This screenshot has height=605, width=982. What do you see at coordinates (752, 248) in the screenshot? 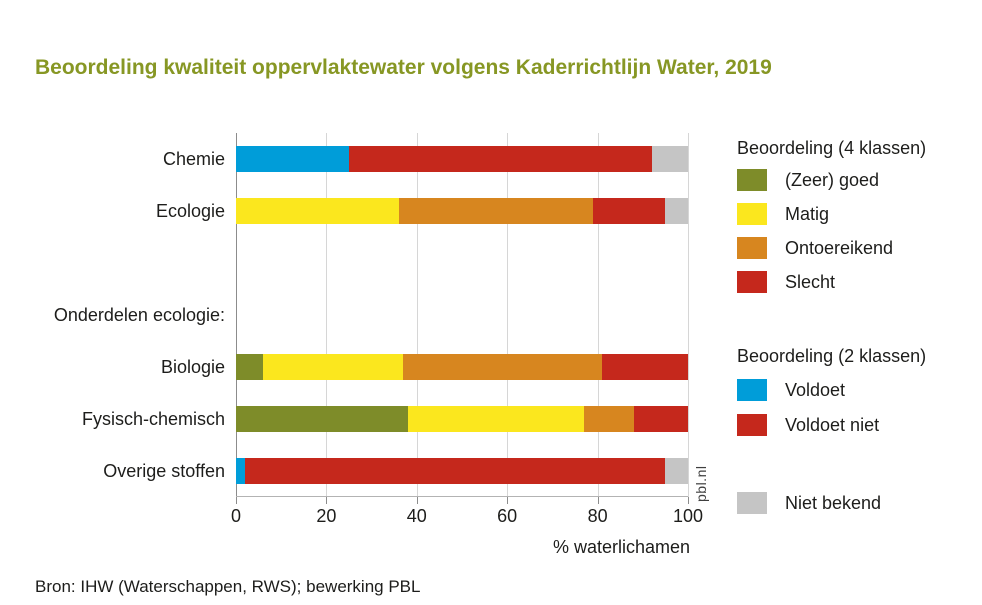
I see `swatch-ontoereikend-icon` at bounding box center [752, 248].